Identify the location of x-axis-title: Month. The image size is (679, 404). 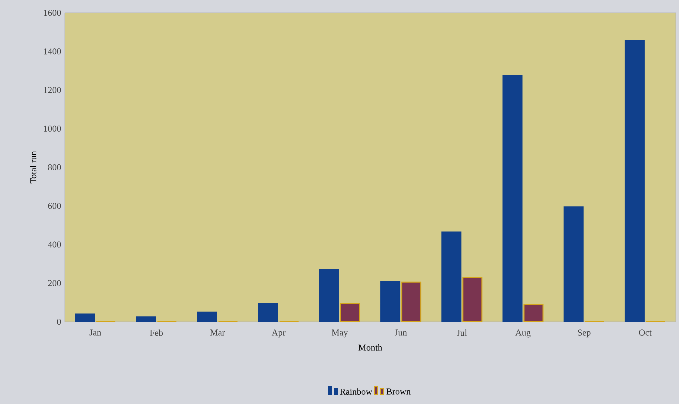
(370, 347).